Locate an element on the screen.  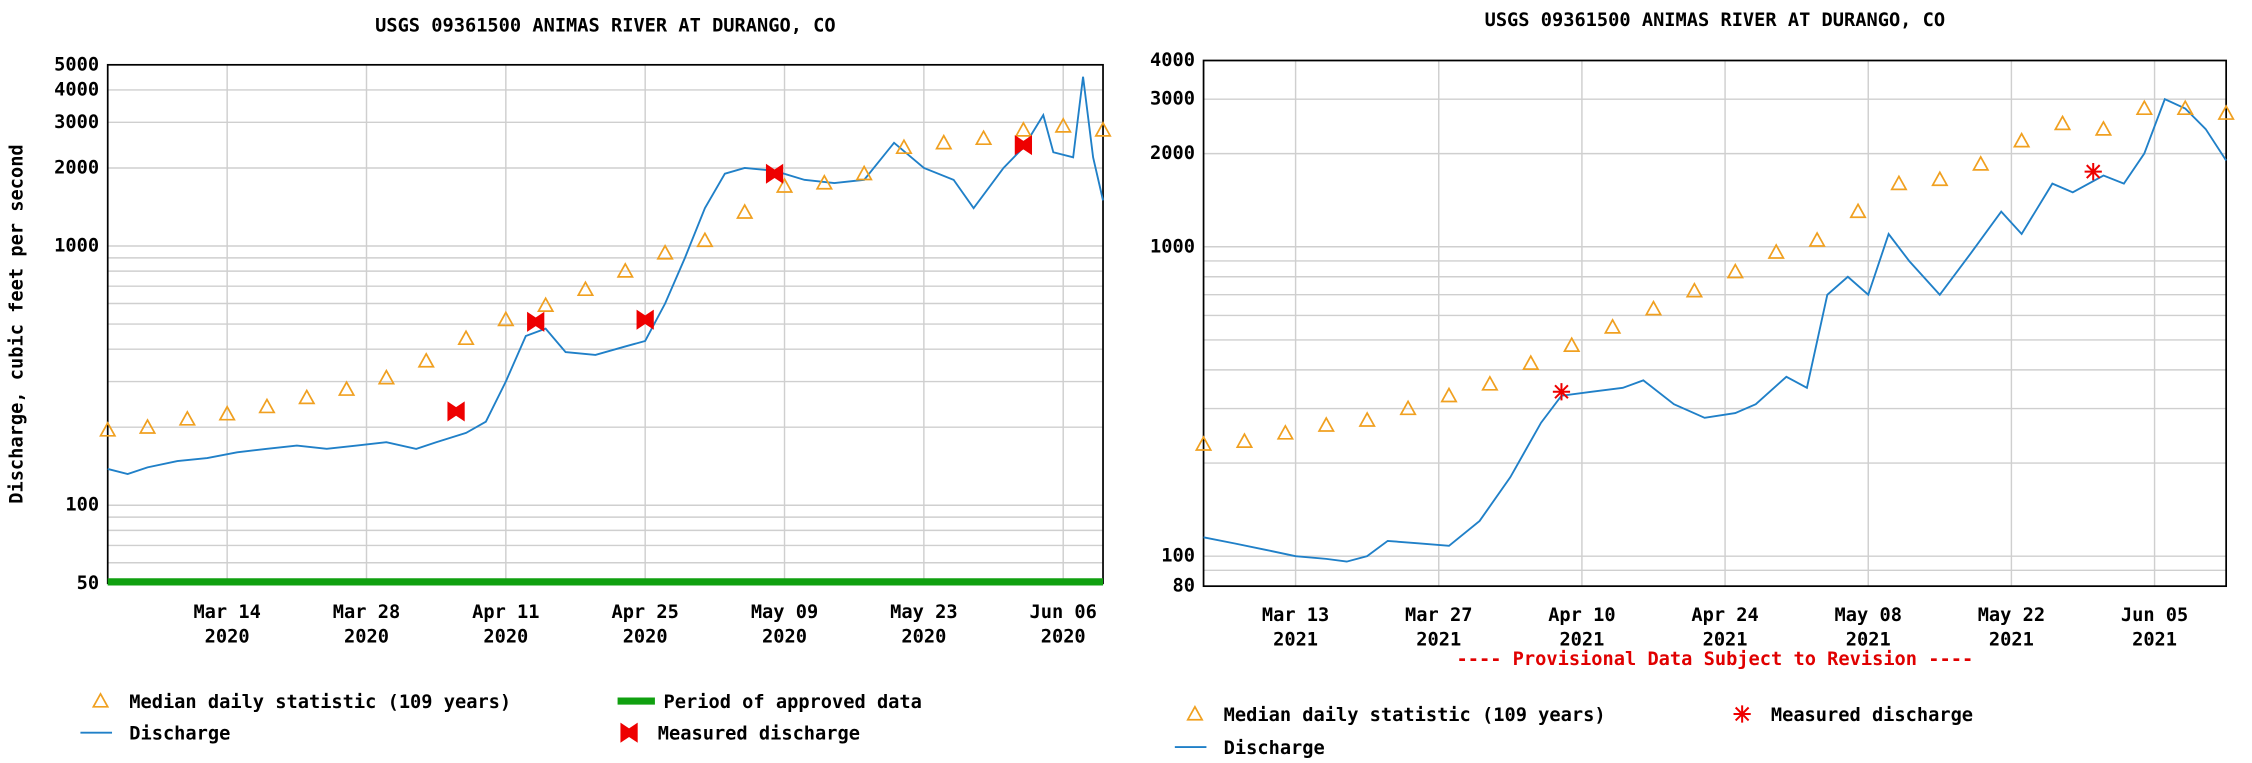
legend-label: Period of approved data is located at coordinates (793, 702).